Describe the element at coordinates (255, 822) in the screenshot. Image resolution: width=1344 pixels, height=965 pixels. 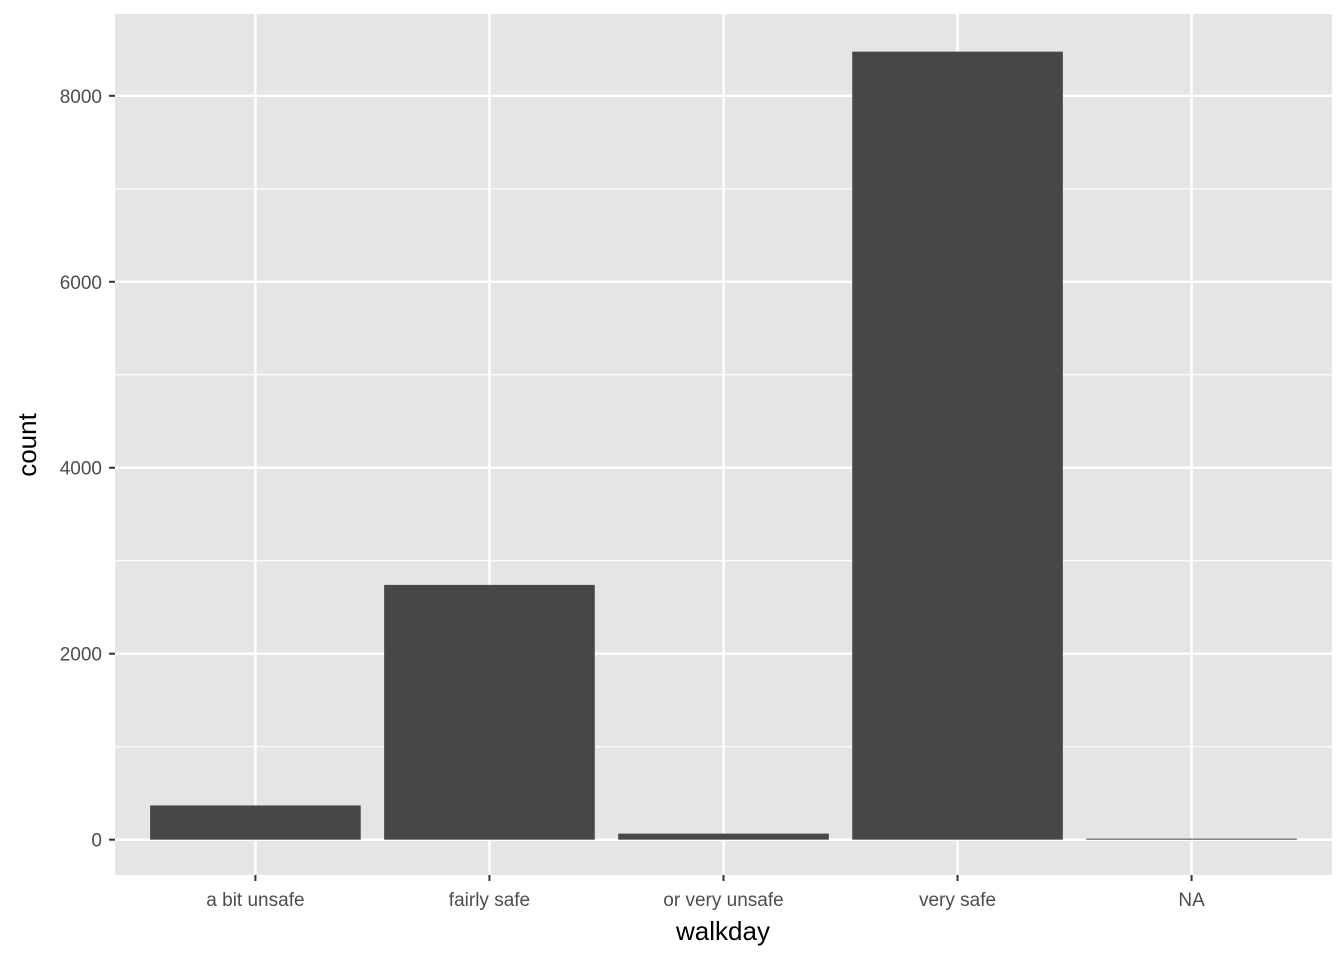
I see `bar-a-bit-unsafe` at that location.